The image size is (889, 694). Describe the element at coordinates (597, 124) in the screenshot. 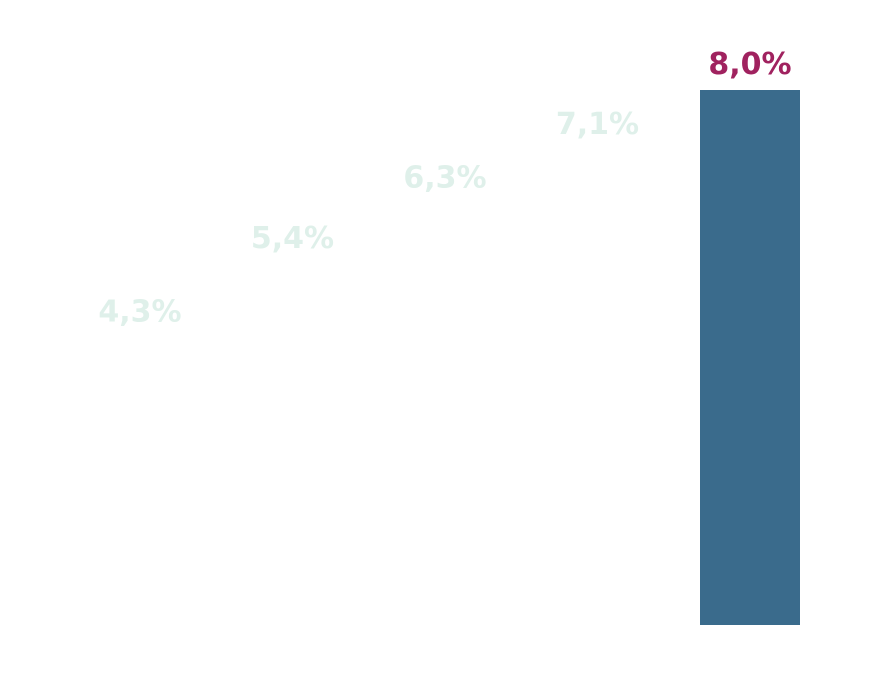

I see `bar-value-label-4: 7,1%` at that location.